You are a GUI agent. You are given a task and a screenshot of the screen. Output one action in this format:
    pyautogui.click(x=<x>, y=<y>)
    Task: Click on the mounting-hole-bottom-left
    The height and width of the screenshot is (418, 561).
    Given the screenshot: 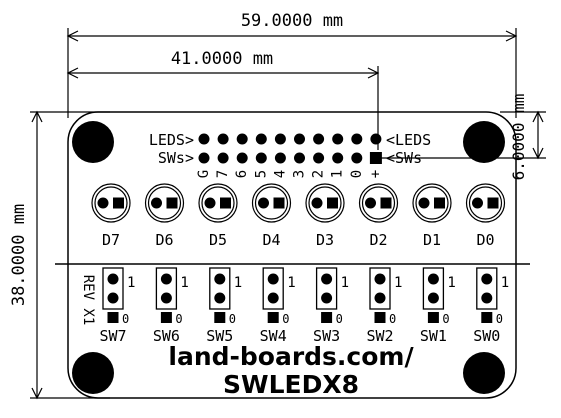 What is the action you would take?
    pyautogui.click(x=93, y=373)
    